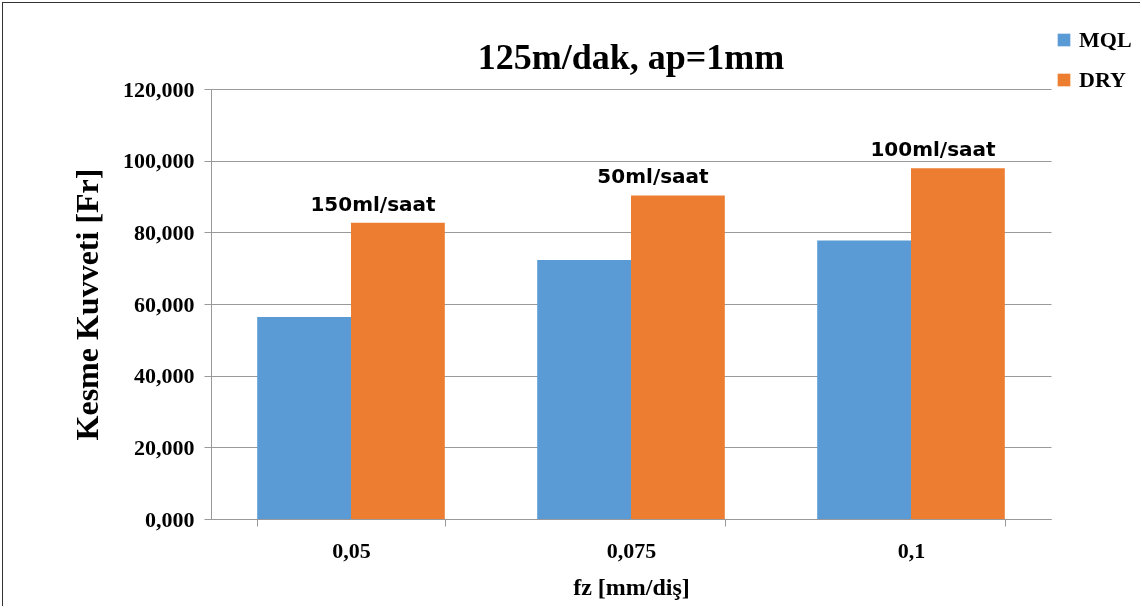 This screenshot has height=610, width=1142. I want to click on annotation: 50ml/saat, so click(653, 176).